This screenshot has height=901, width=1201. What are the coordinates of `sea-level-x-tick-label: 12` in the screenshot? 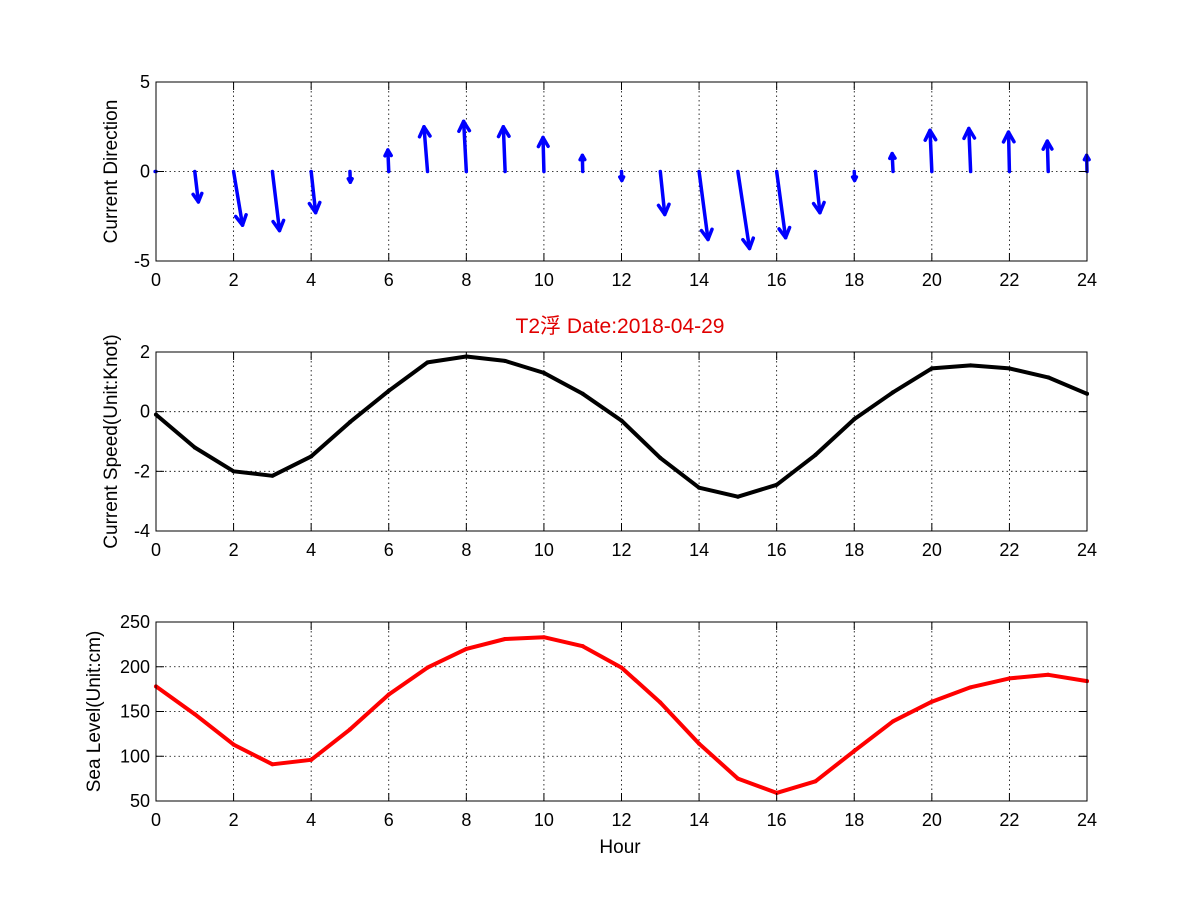 It's located at (621, 820).